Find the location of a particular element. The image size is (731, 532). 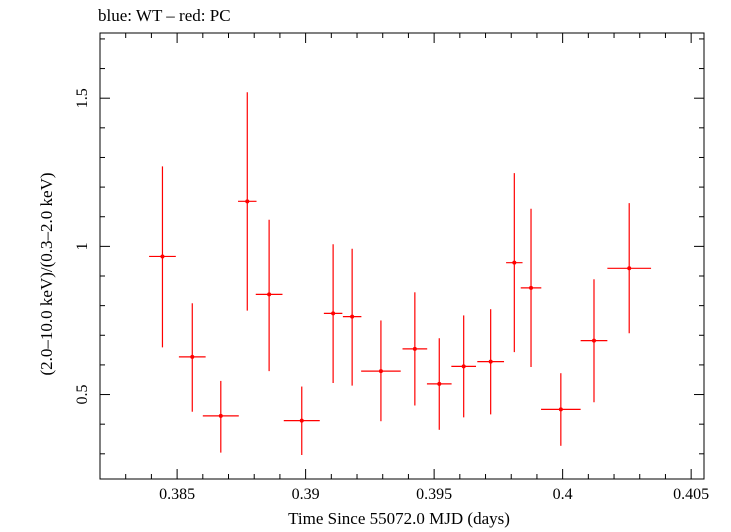

x-tick-label: 0.395 is located at coordinates (434, 494).